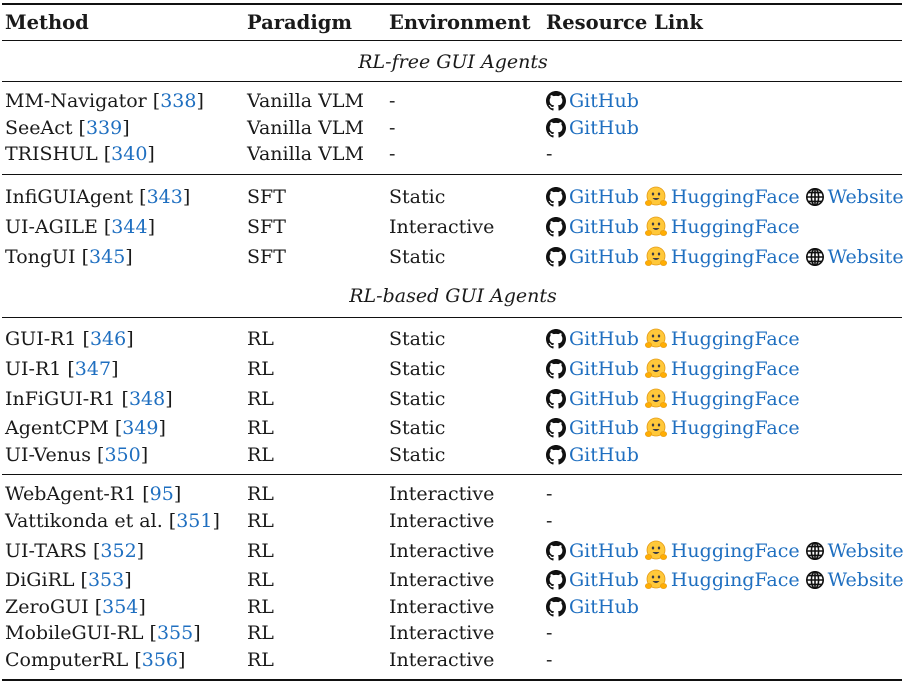 The image size is (906, 684). Describe the element at coordinates (67, 660) in the screenshot. I see `method-name: ComputerRL` at that location.